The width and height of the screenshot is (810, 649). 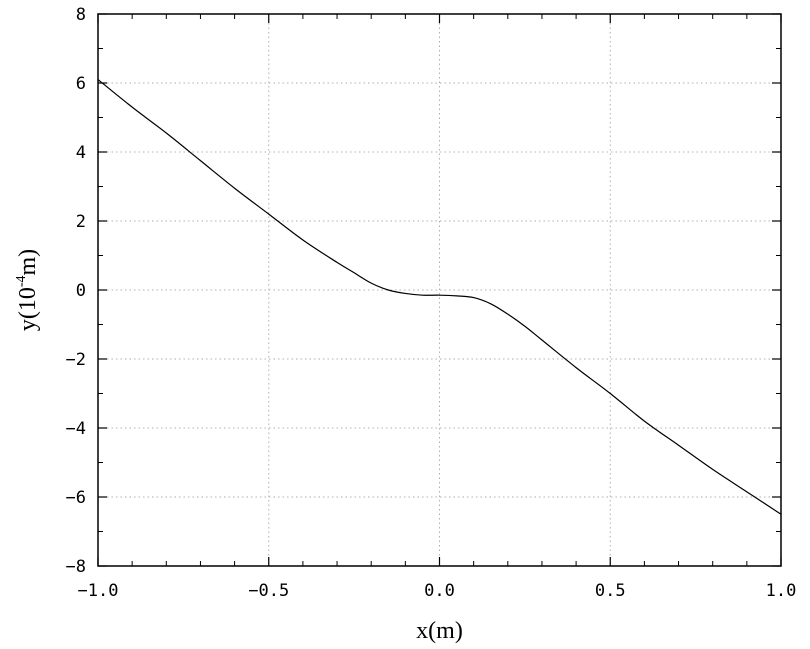 I want to click on y-tick-label: 8, so click(x=81, y=15).